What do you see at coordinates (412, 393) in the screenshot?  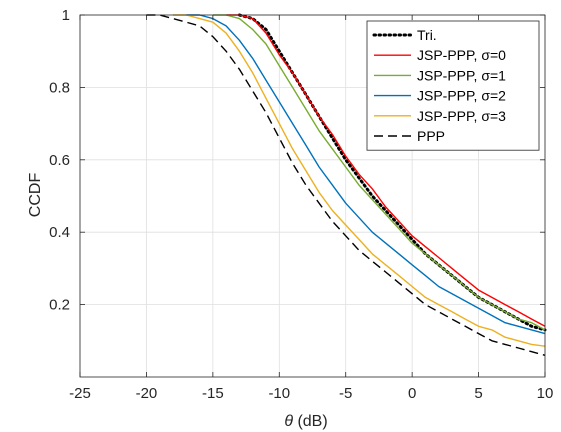 I see `x-tick-label: 0` at bounding box center [412, 393].